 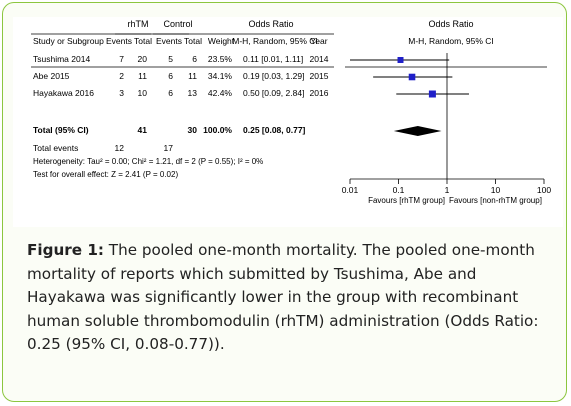 I want to click on year: 2015, so click(x=319, y=76).